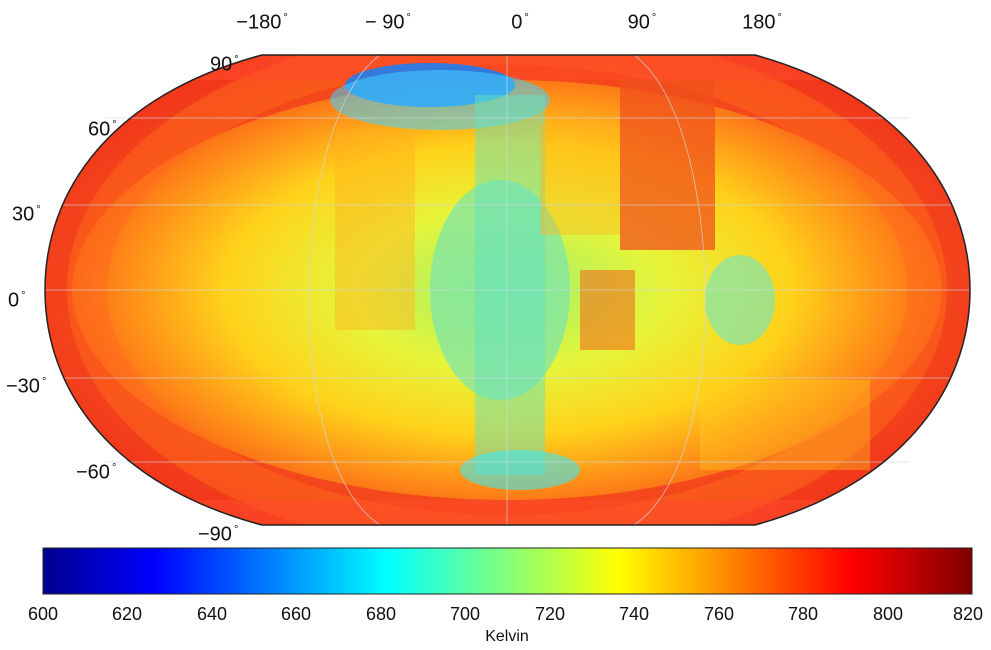 The width and height of the screenshot is (991, 650). Describe the element at coordinates (634, 614) in the screenshot. I see `colorbar-tick-740: 740` at that location.